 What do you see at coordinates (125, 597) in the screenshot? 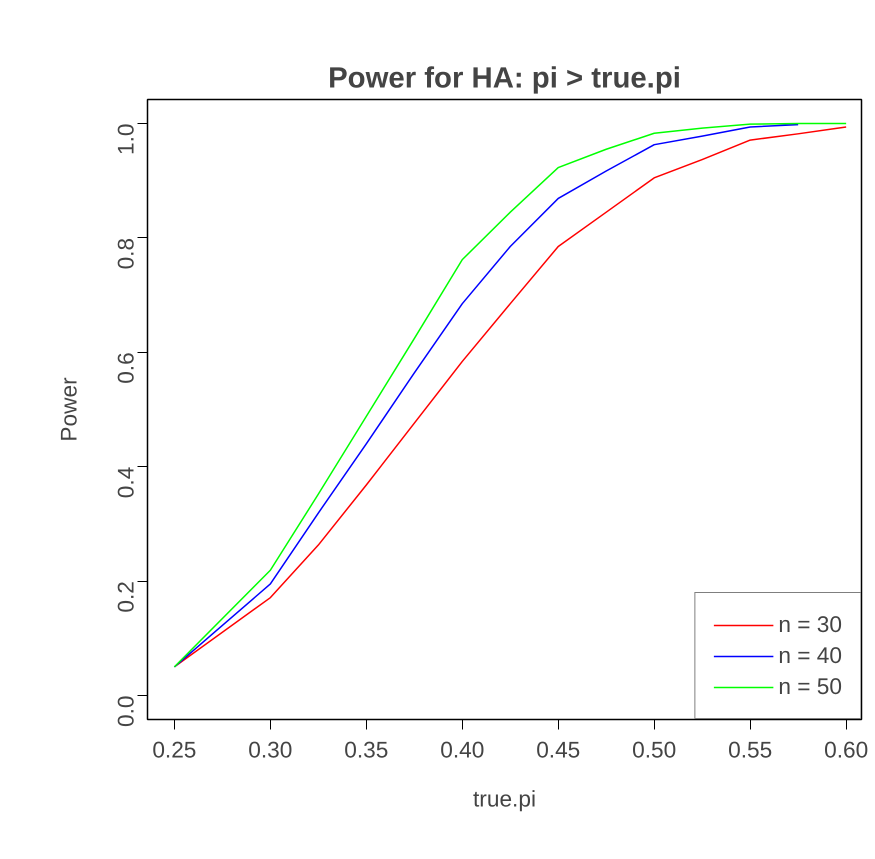
I see `y-tick-label: 0.2` at bounding box center [125, 597].